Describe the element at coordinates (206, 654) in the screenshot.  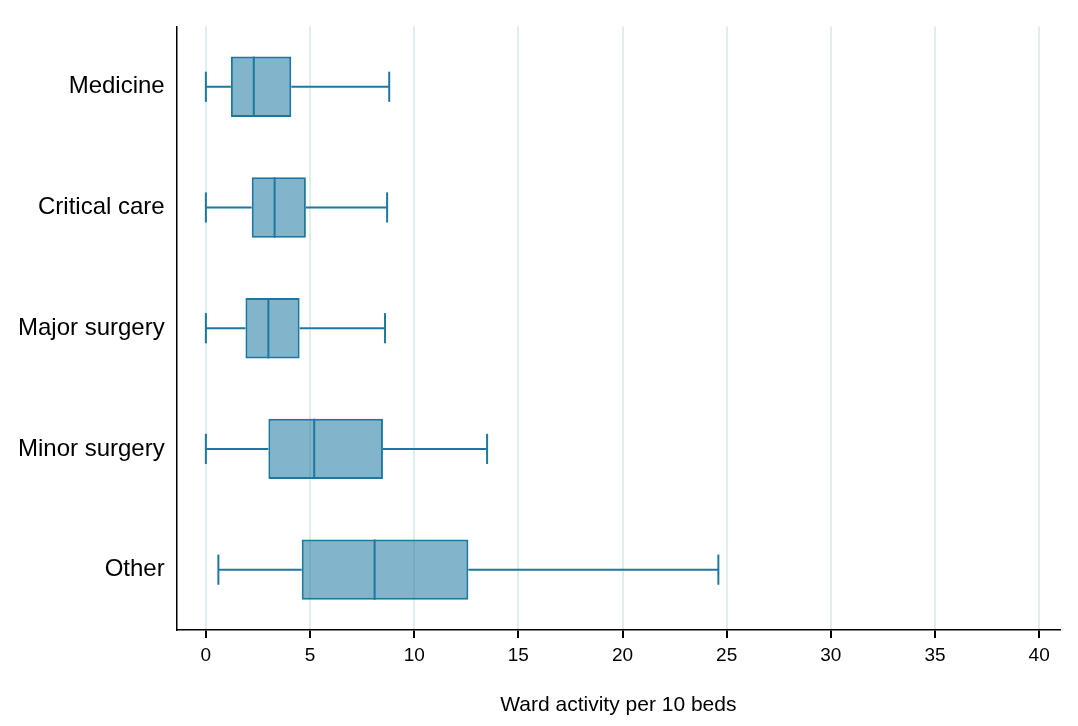
I see `x-tick-label: 0` at that location.